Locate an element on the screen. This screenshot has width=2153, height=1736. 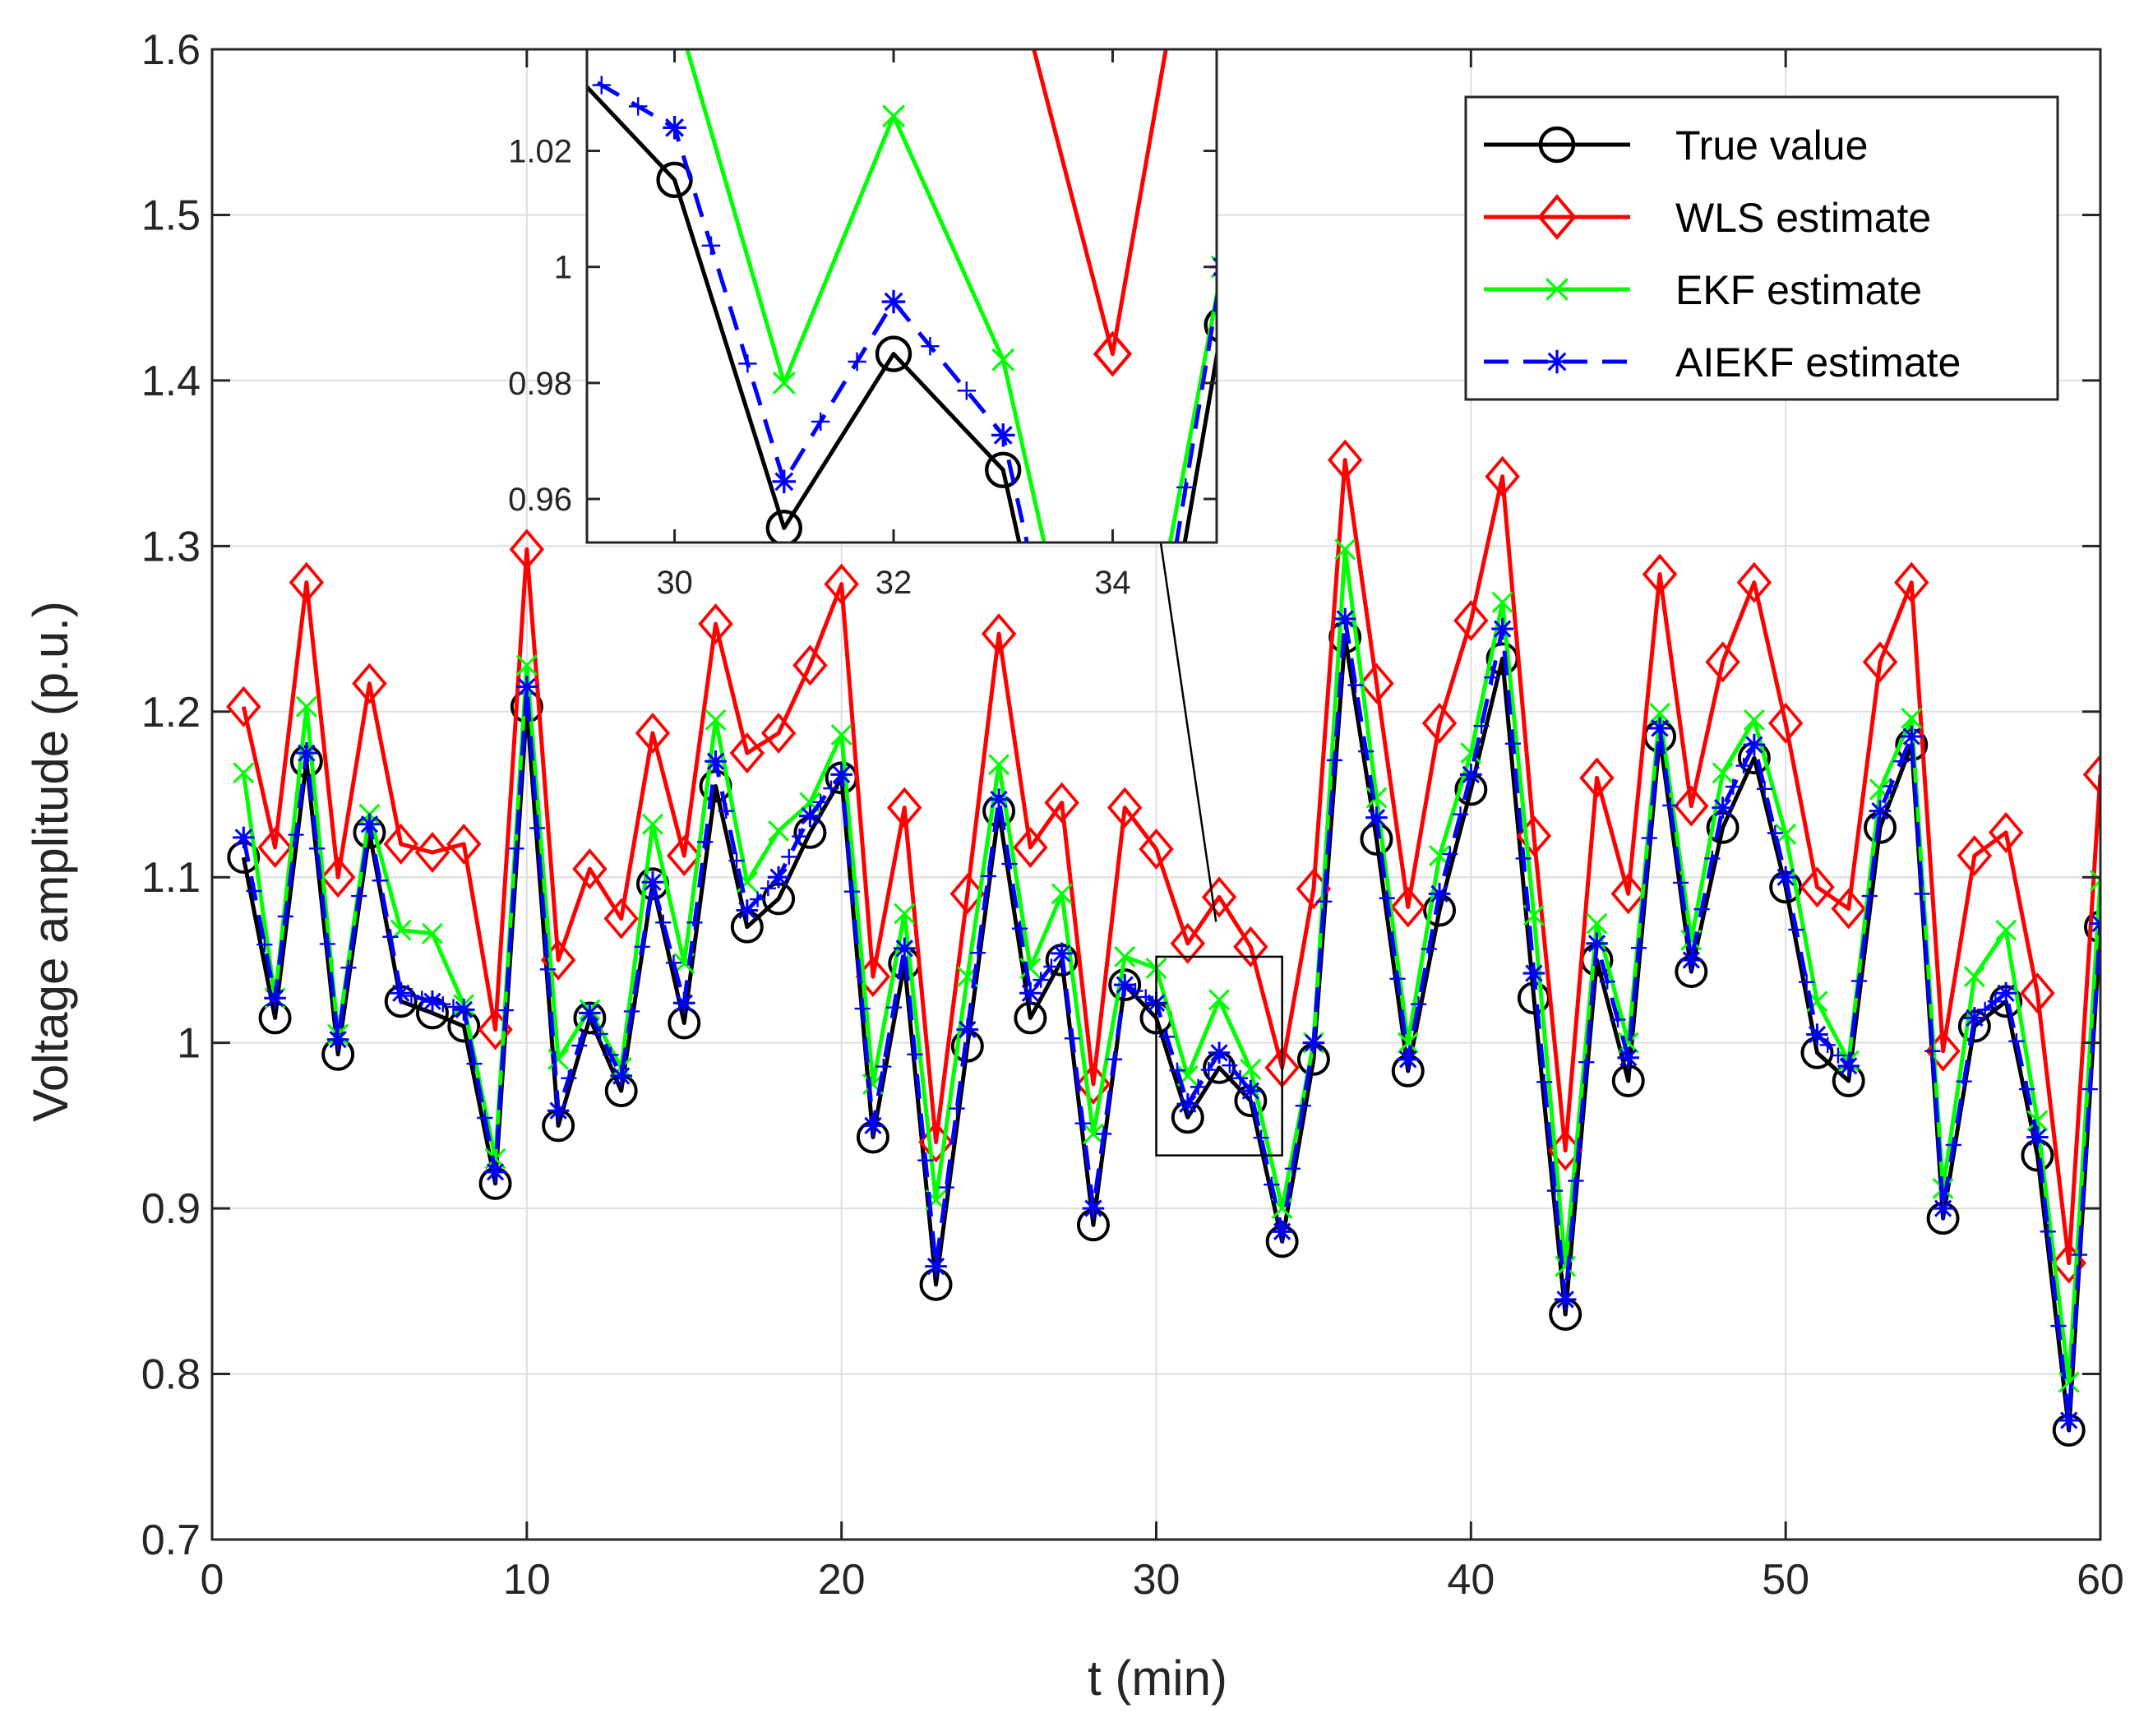
y-tick-label: 0.9 is located at coordinates (171, 1209).